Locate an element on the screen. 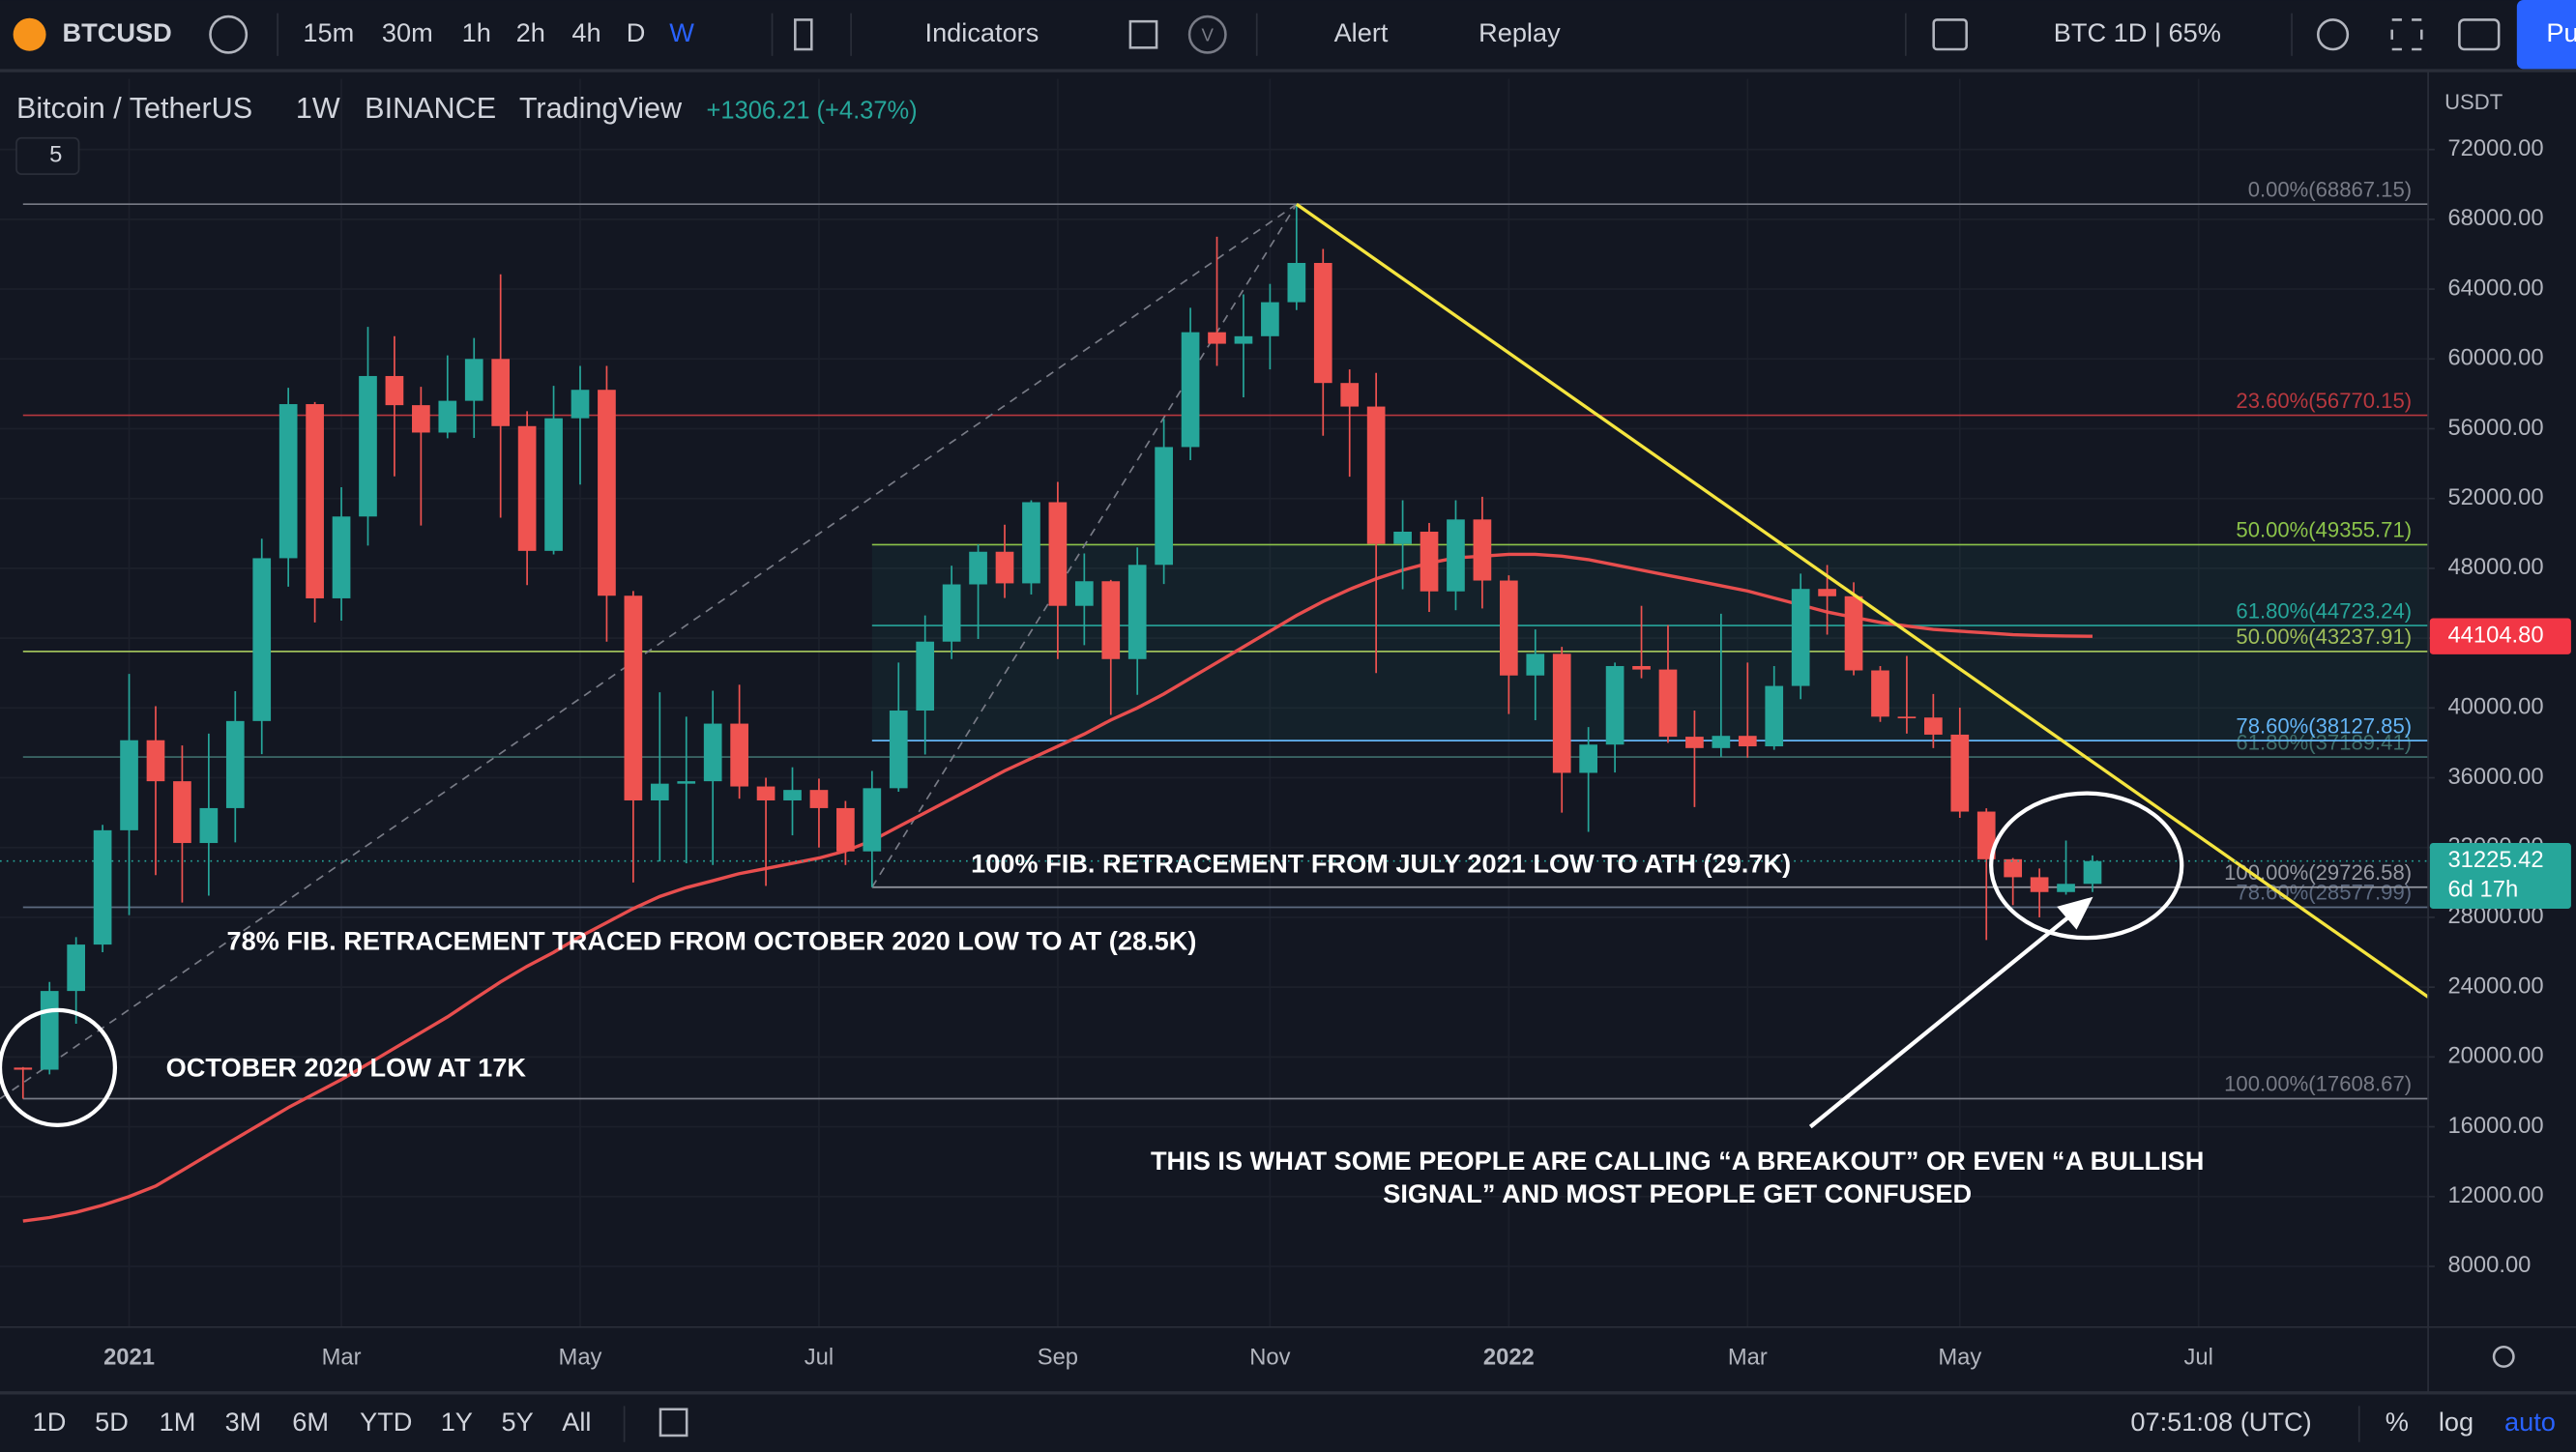 Image resolution: width=2576 pixels, height=1452 pixels. range: 5D is located at coordinates (112, 1422).